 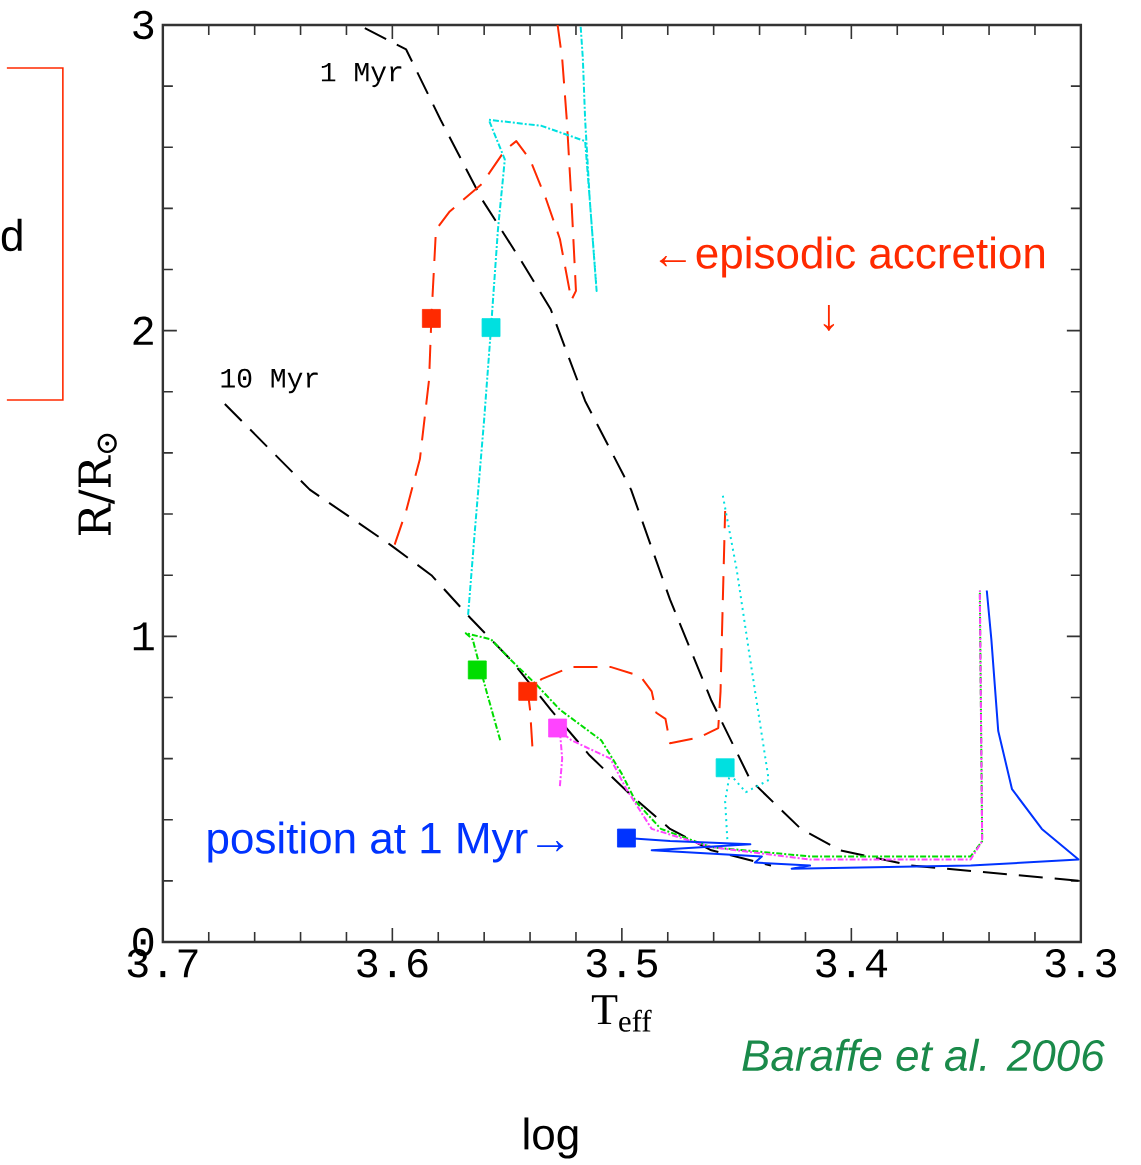 I want to click on y-tick-label: 1, so click(x=143, y=636).